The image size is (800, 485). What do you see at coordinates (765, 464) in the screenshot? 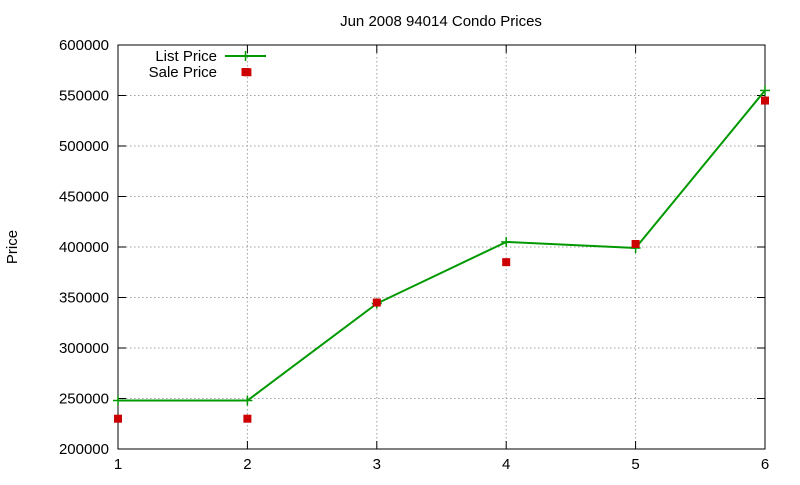
I see `x-tick-label: 6` at bounding box center [765, 464].